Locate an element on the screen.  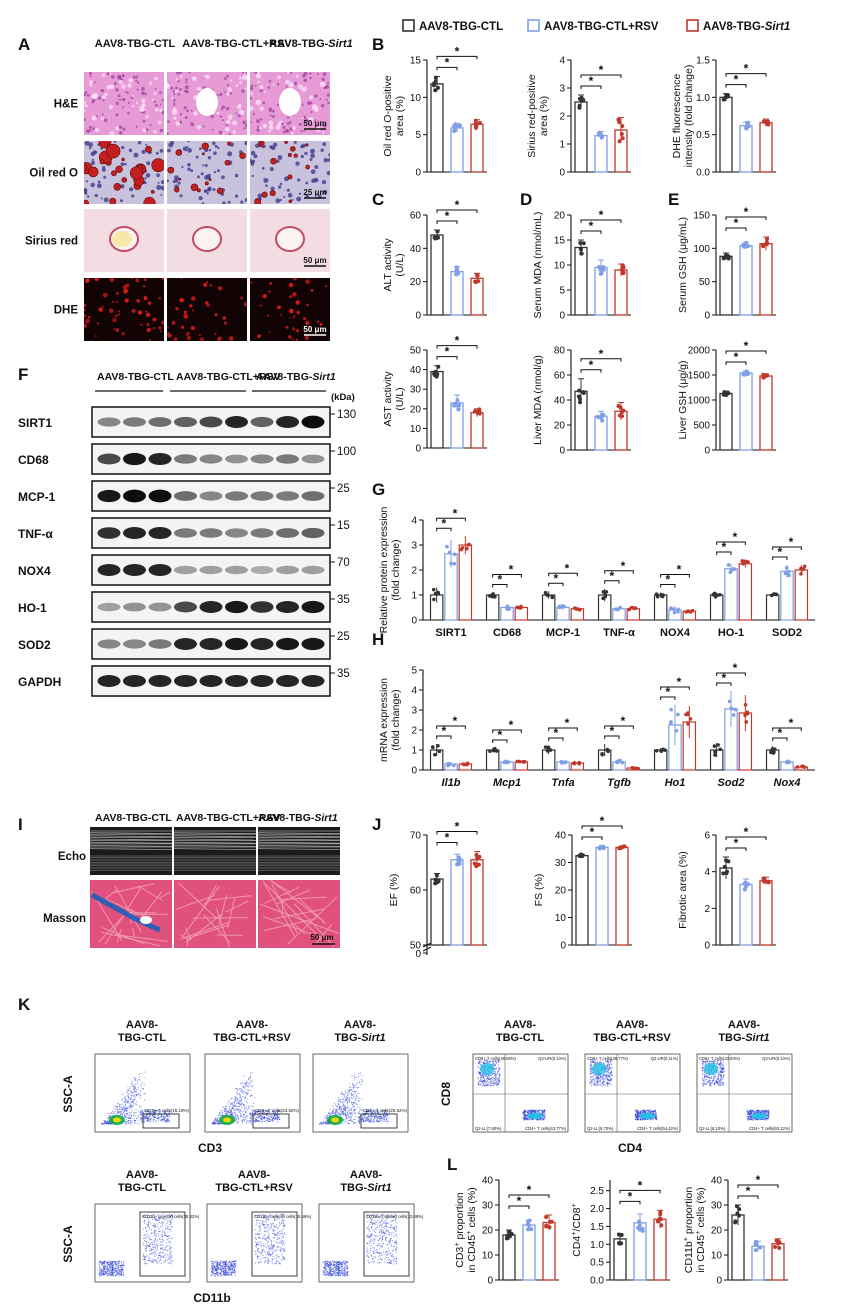
column-title: AAV8-TBG-Sirt1 is located at coordinates (298, 818).